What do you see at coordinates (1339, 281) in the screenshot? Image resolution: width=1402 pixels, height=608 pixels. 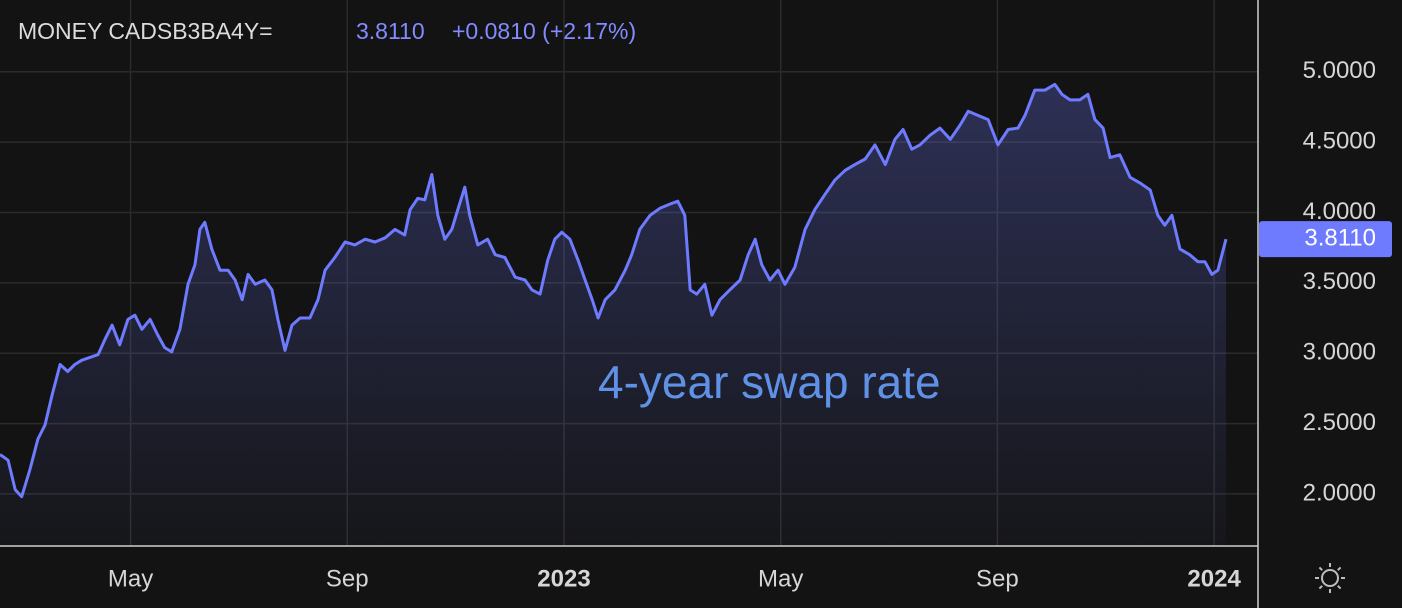 I see `y-tick-label: 3.5000` at bounding box center [1339, 281].